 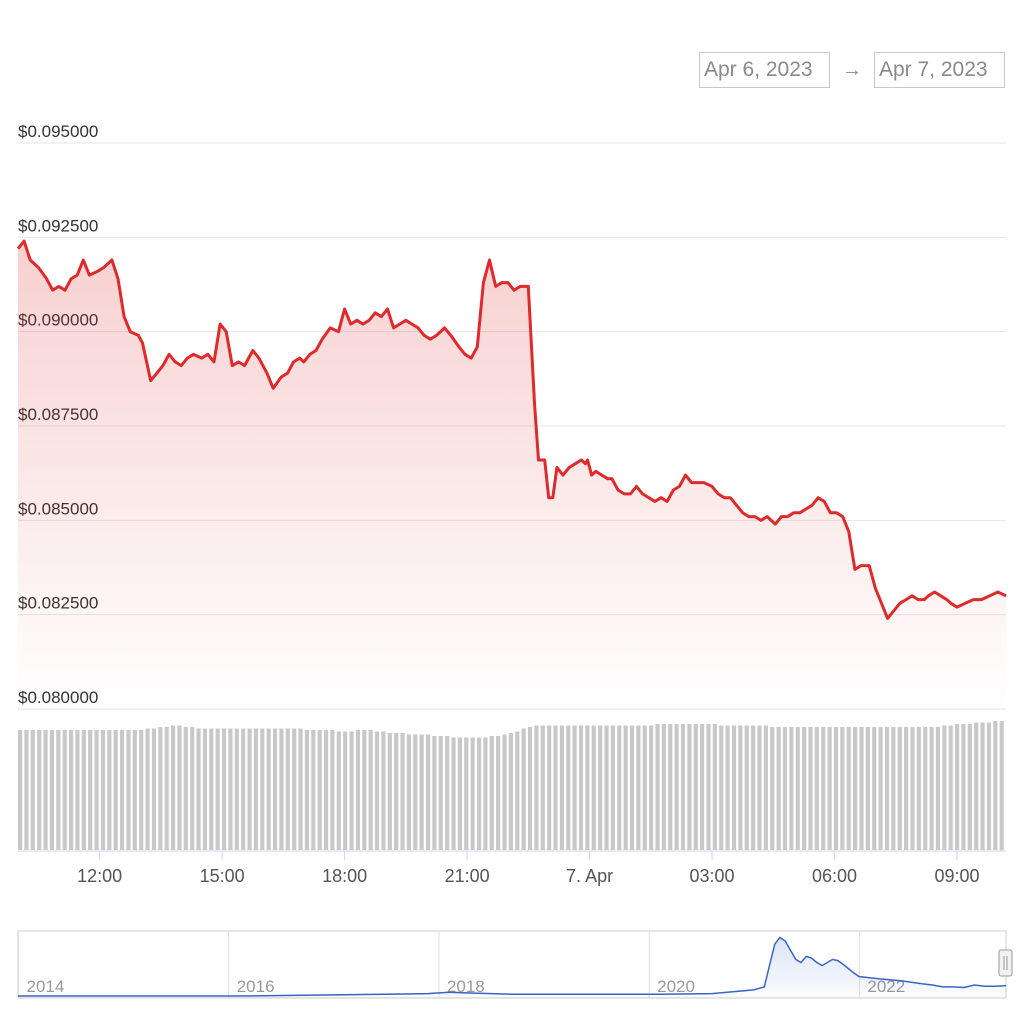 I want to click on range-to-input: Apr 7, 2023, so click(x=939, y=70).